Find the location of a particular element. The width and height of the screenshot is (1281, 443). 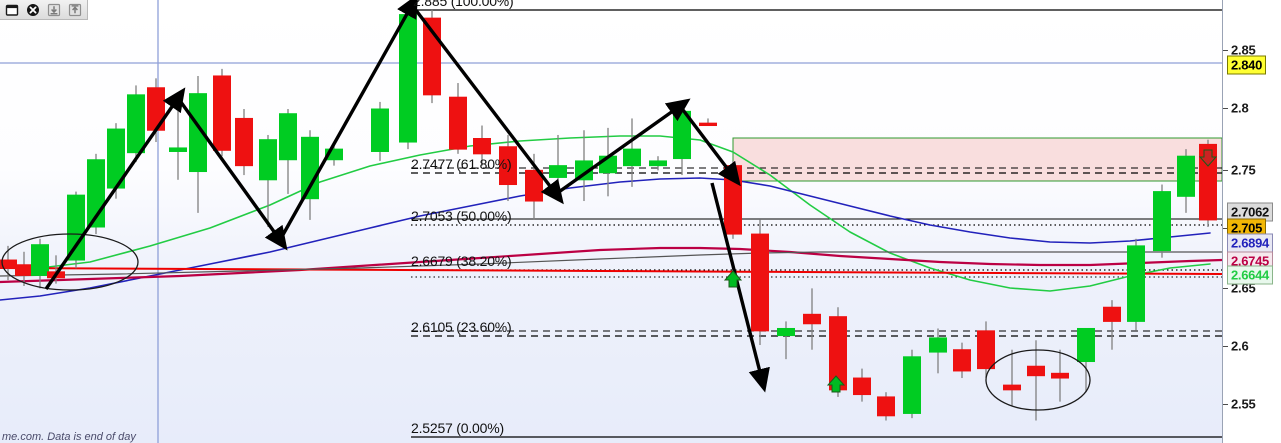

ma-gray is located at coordinates (611, 264).